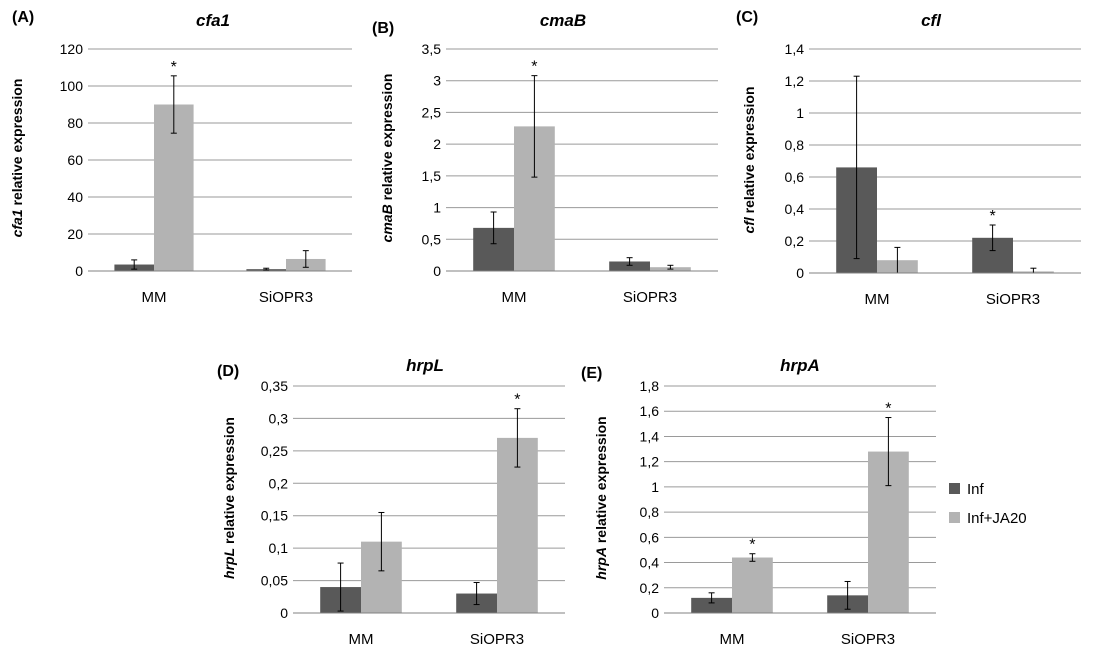  What do you see at coordinates (17, 223) in the screenshot?
I see `y-axis-label-gene: cfa1` at bounding box center [17, 223].